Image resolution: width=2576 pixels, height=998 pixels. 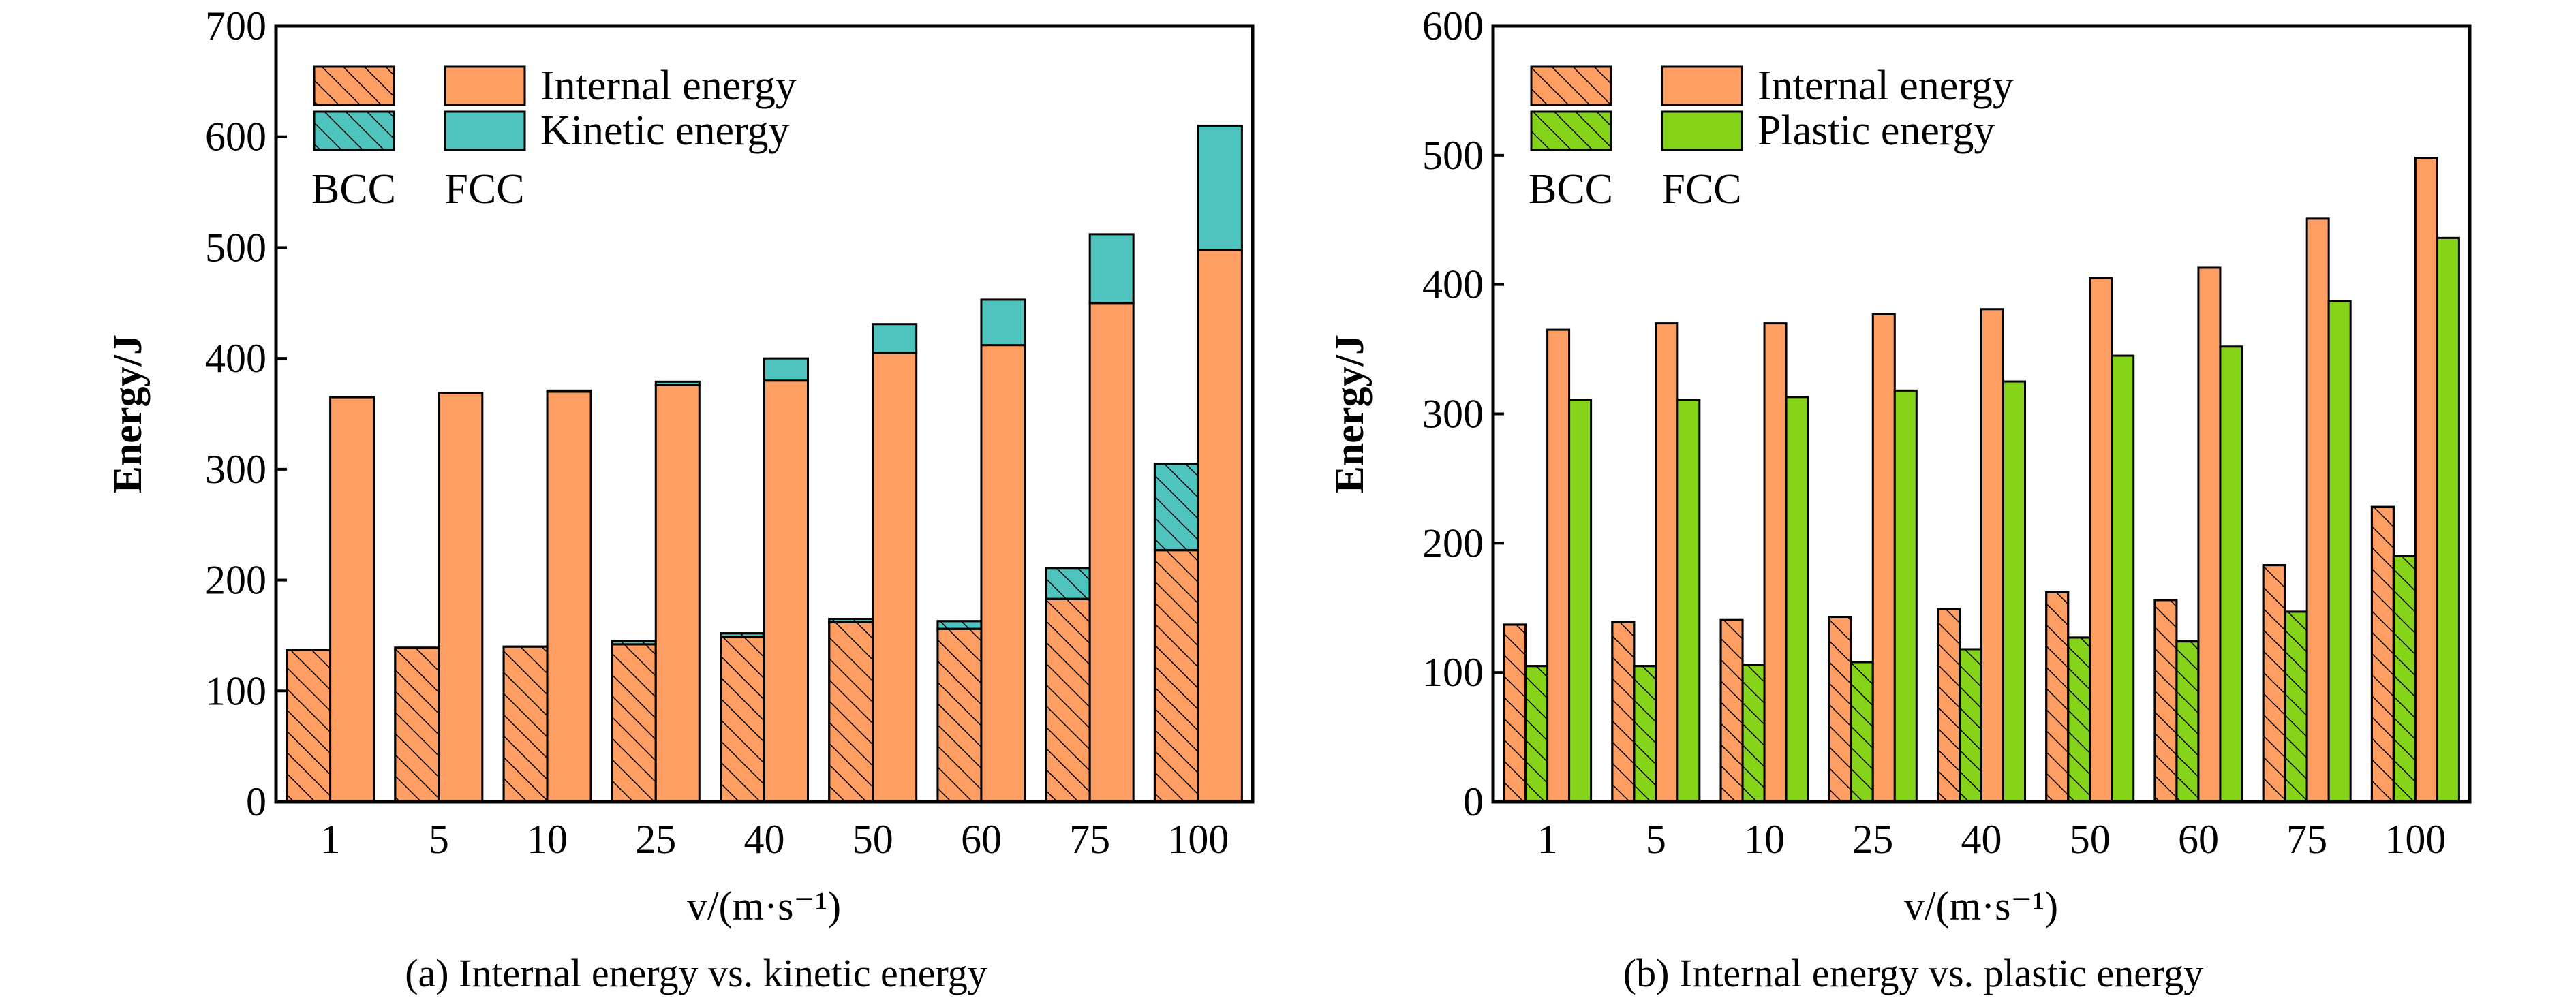 What do you see at coordinates (235, 359) in the screenshot?
I see `y-tick-label: 400` at bounding box center [235, 359].